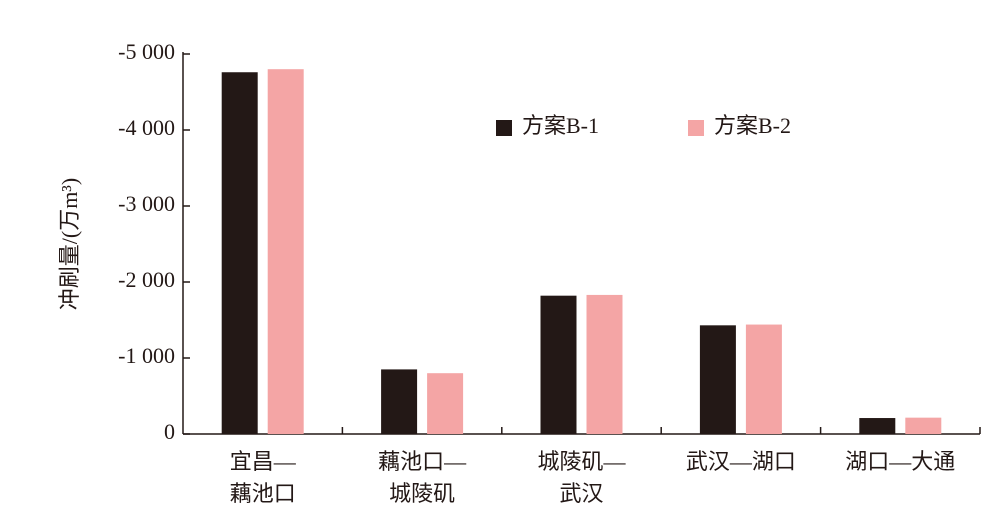 This screenshot has width=1006, height=523. Describe the element at coordinates (146, 279) in the screenshot. I see `y-tick-label: -2 000` at that location.